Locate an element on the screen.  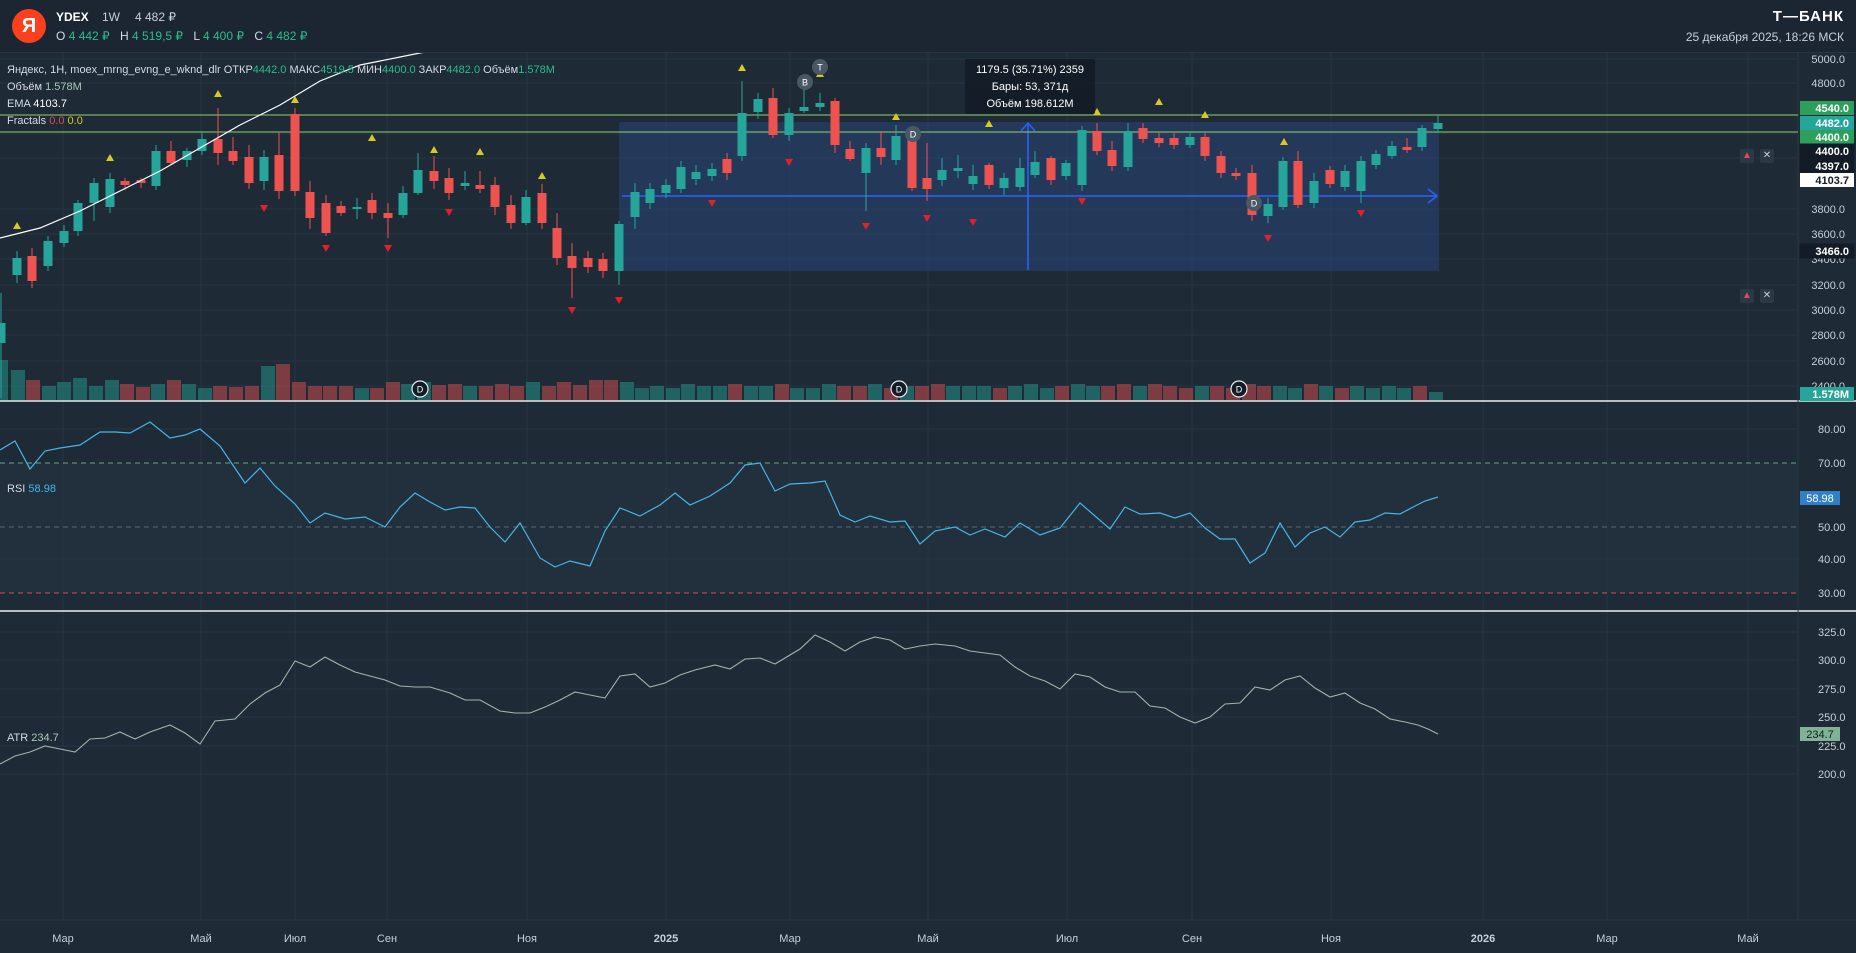
rsi-axis-tag-label: 58.98 is located at coordinates (1820, 499).